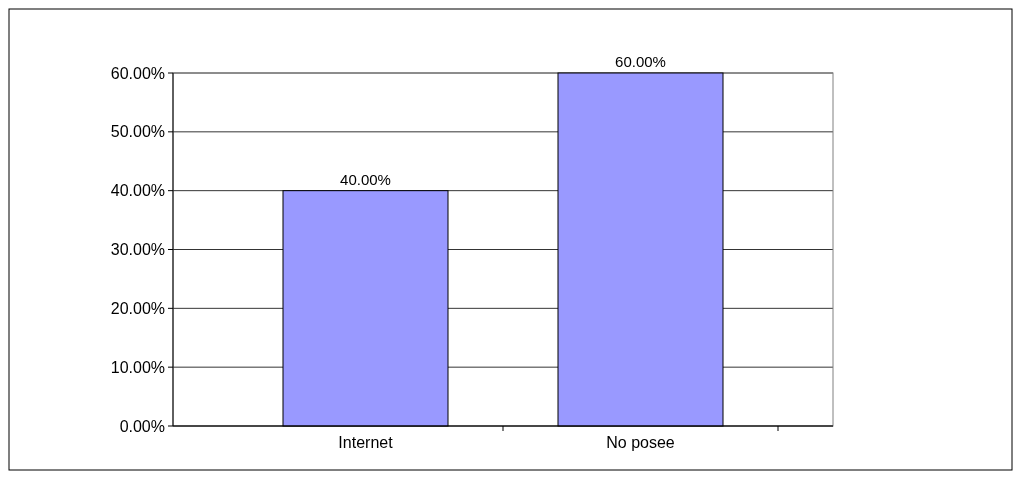  I want to click on y-tick-label: 20.00%, so click(137, 308).